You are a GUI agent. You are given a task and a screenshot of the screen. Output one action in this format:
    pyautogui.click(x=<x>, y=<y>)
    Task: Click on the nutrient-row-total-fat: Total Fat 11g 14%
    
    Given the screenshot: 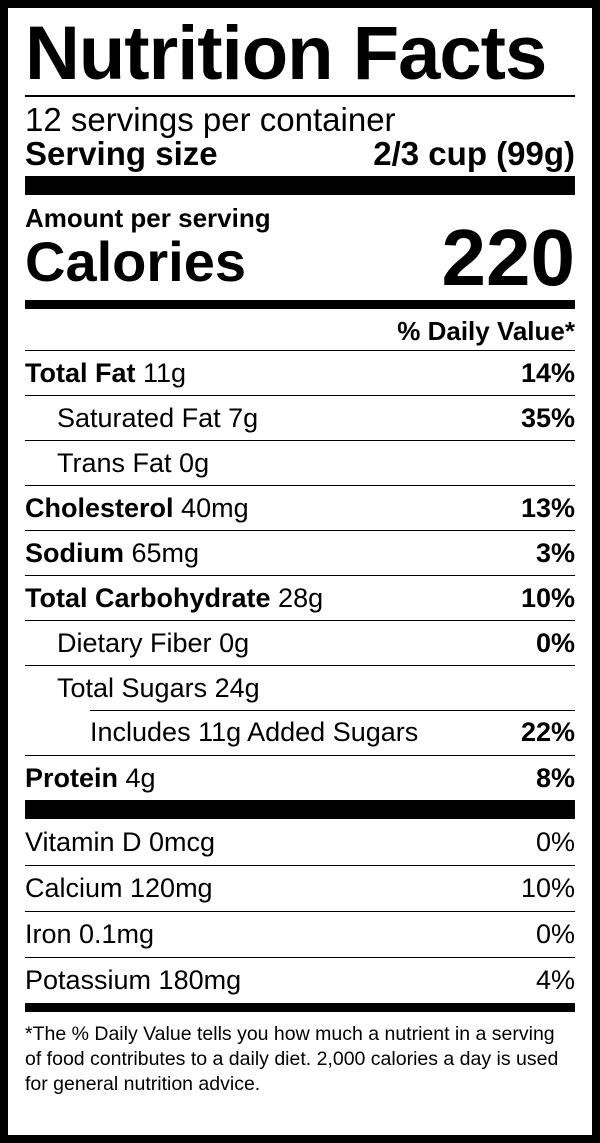 What is the action you would take?
    pyautogui.click(x=300, y=372)
    